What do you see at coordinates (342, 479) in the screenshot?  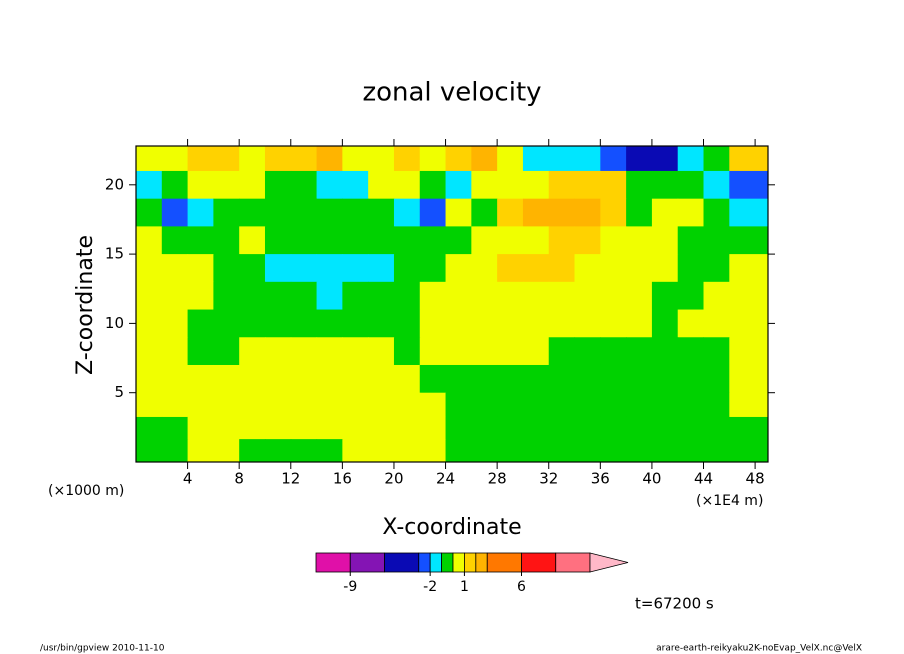 I see `x-tick-label: 16` at bounding box center [342, 479].